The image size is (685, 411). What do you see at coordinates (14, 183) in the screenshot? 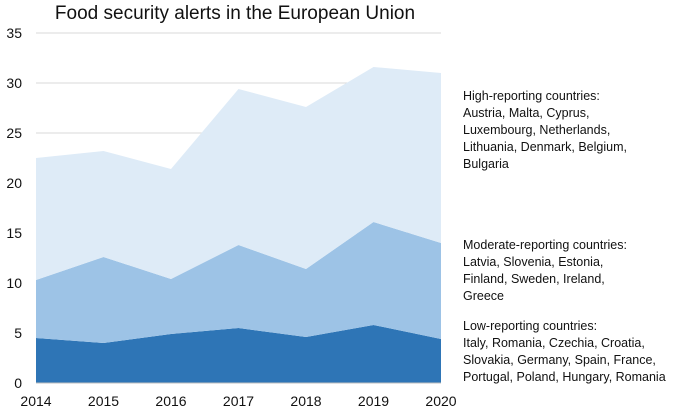
I see `y-tick-label: 20` at bounding box center [14, 183].